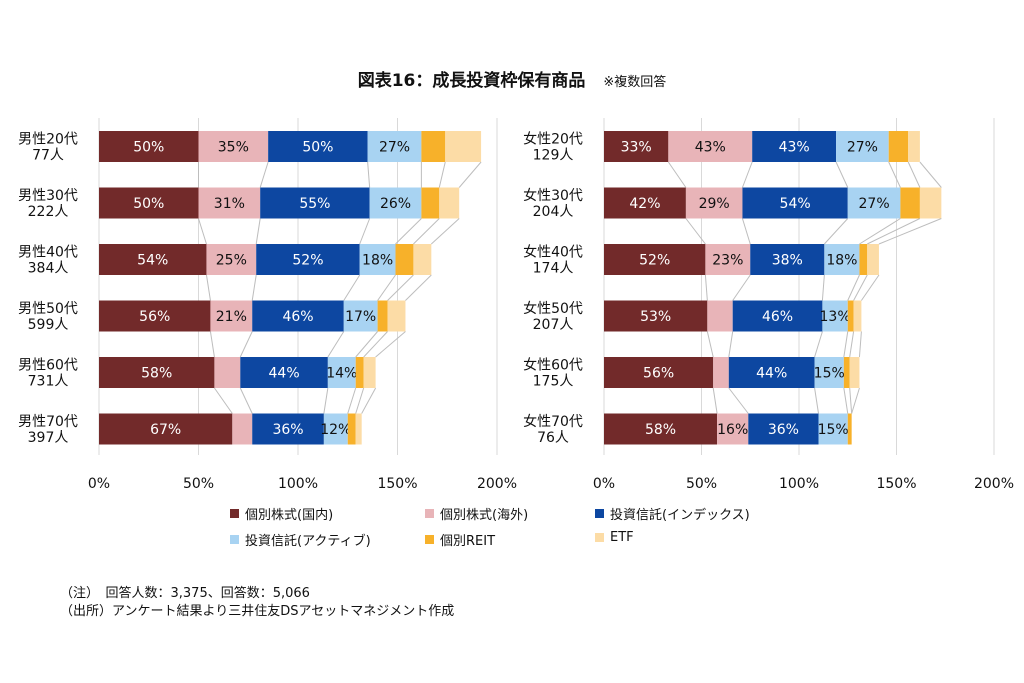 Image resolution: width=1024 pixels, height=683 pixels. I want to click on data-label: 33%, so click(636, 148).